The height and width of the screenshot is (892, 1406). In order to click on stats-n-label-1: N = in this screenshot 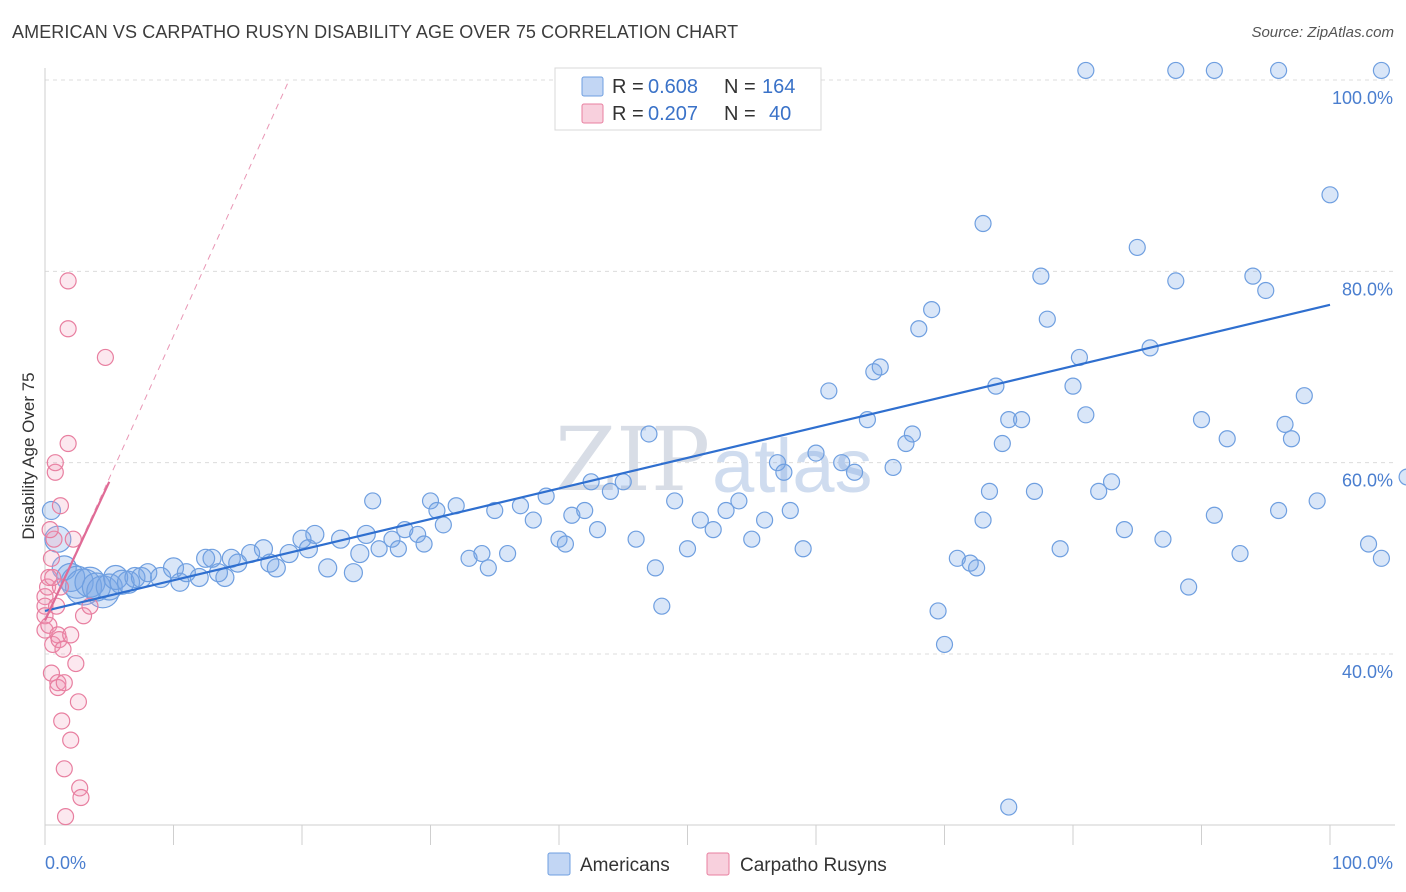, I will do `click(740, 87)`.